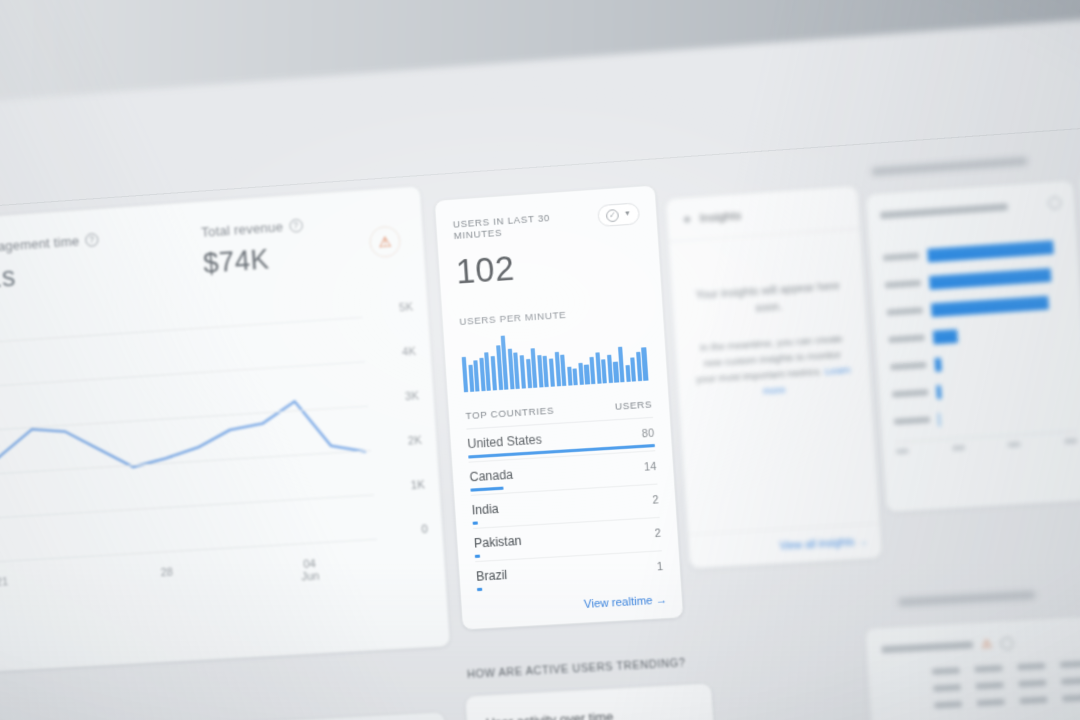 The height and width of the screenshot is (720, 1080). Describe the element at coordinates (409, 352) in the screenshot. I see `y-tick: 4K` at that location.